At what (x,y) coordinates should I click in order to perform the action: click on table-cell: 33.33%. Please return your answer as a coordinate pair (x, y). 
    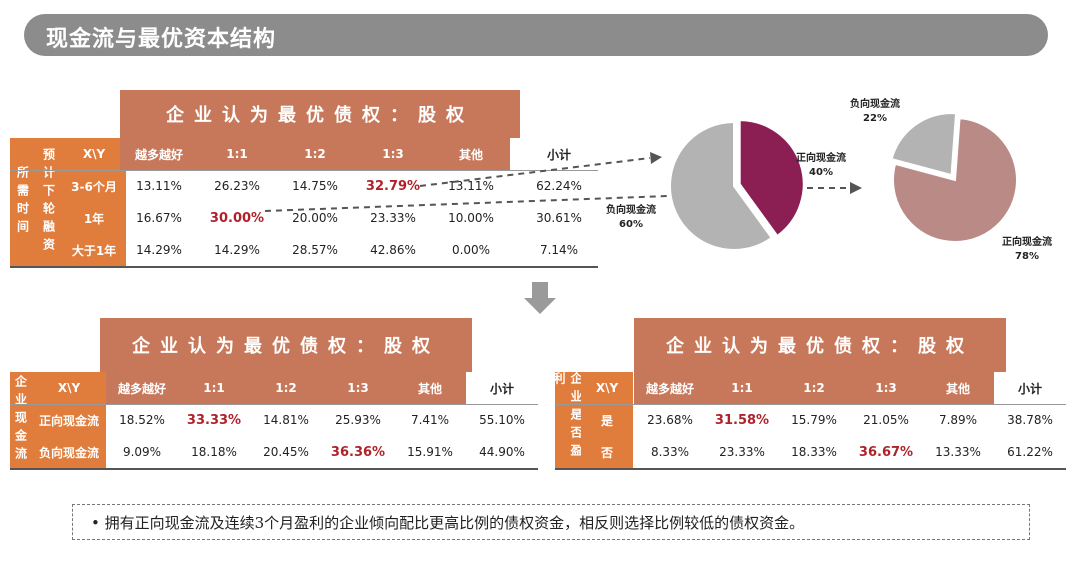
    Looking at the image, I should click on (214, 420).